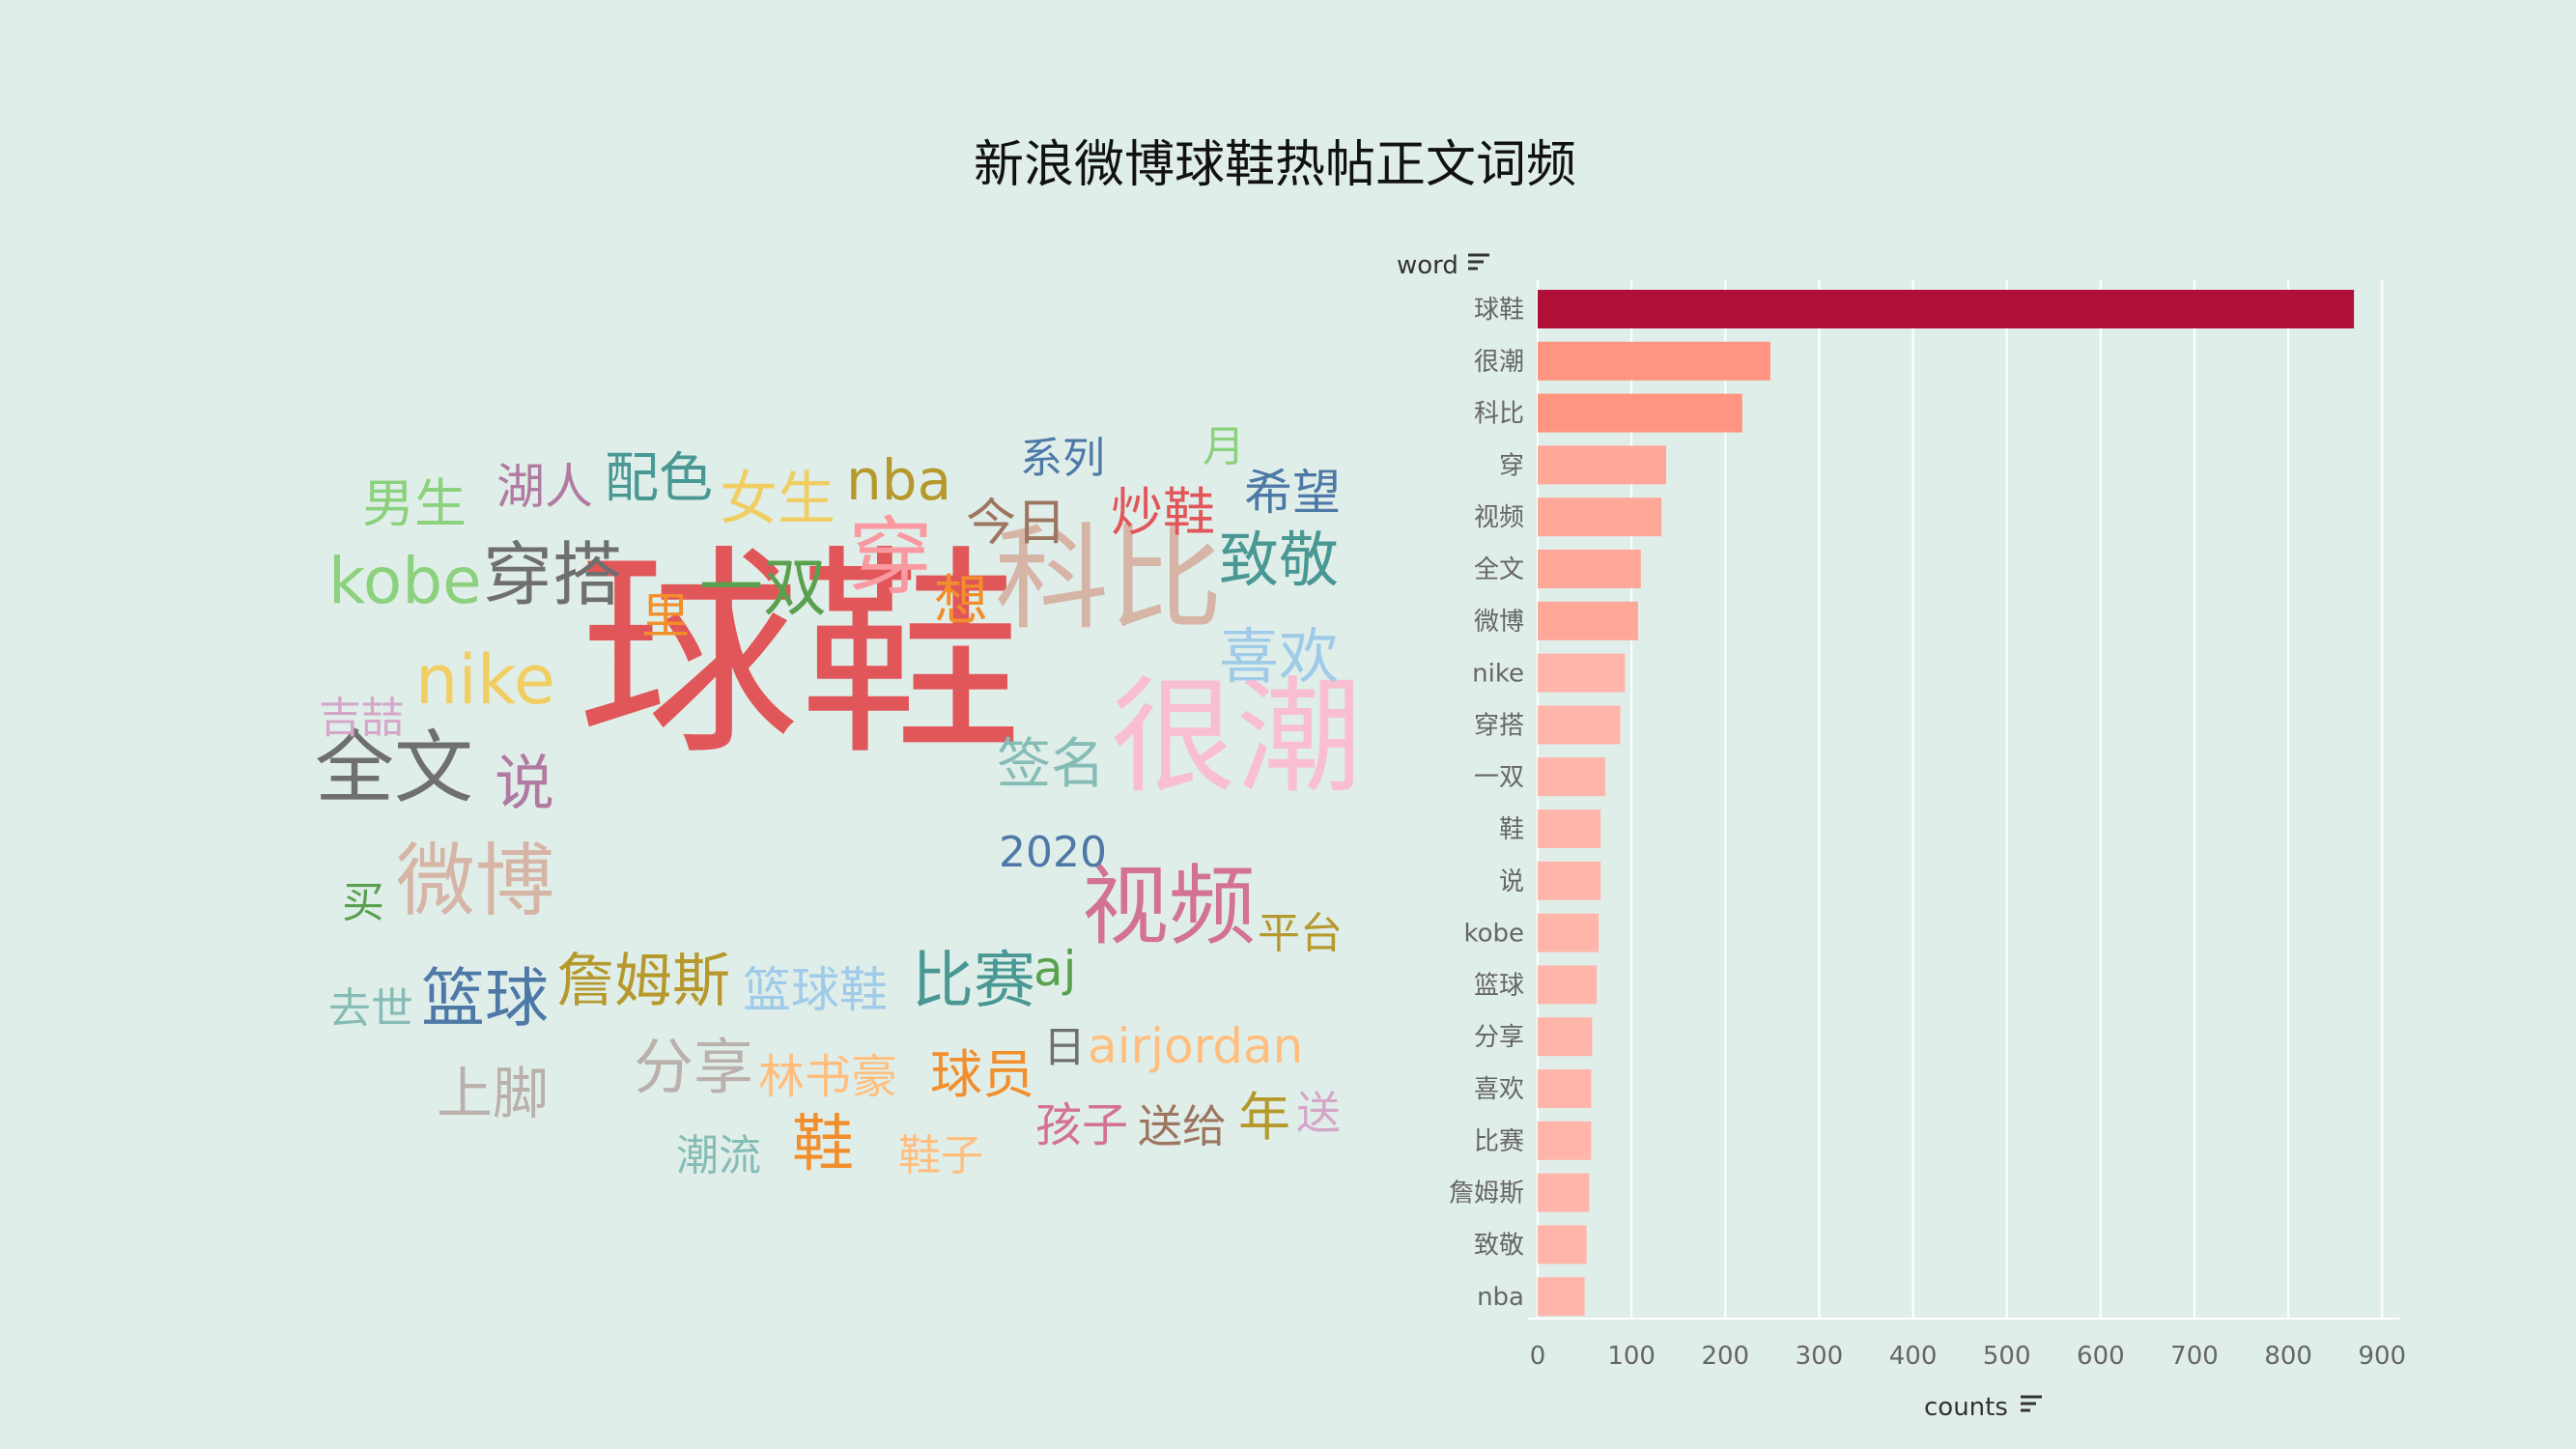 Image resolution: width=2576 pixels, height=1449 pixels. Describe the element at coordinates (1820, 1356) in the screenshot. I see `x-tick-label: 300` at that location.